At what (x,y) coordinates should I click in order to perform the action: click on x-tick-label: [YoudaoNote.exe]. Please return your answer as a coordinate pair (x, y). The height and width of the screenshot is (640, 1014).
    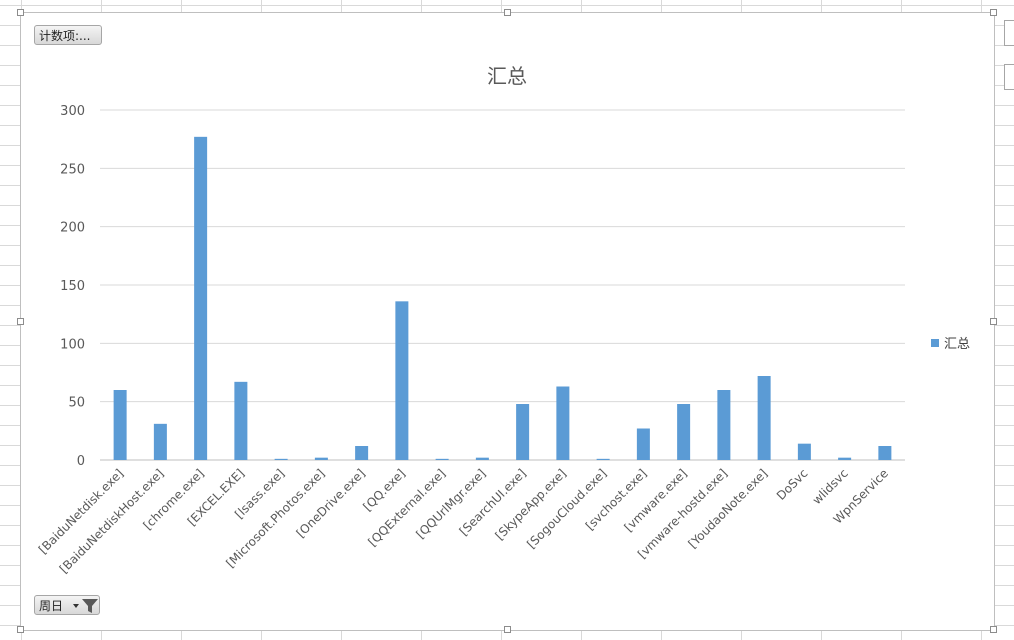
    Looking at the image, I should click on (727, 508).